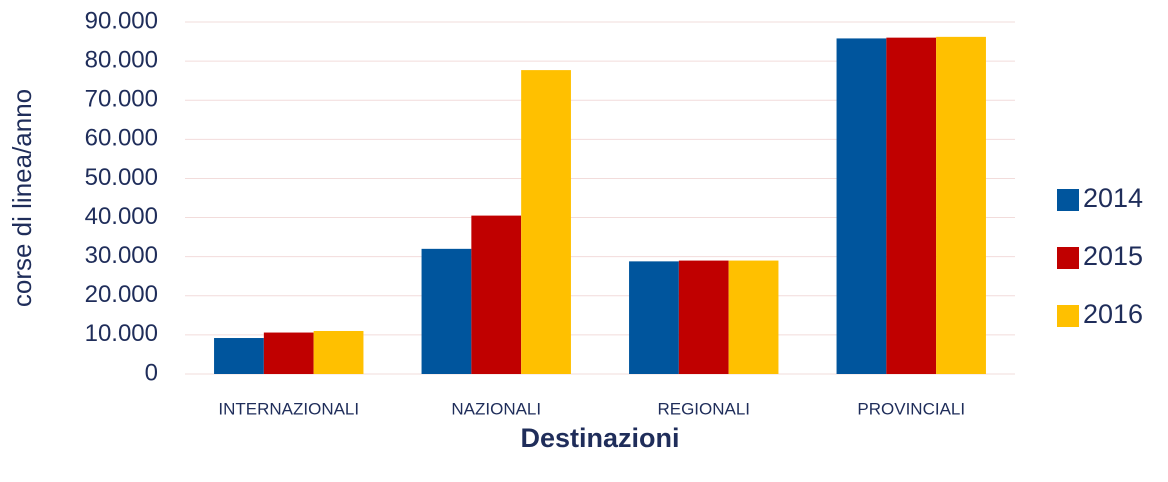  Describe the element at coordinates (121, 255) in the screenshot. I see `y-tick-label: 30.000` at that location.